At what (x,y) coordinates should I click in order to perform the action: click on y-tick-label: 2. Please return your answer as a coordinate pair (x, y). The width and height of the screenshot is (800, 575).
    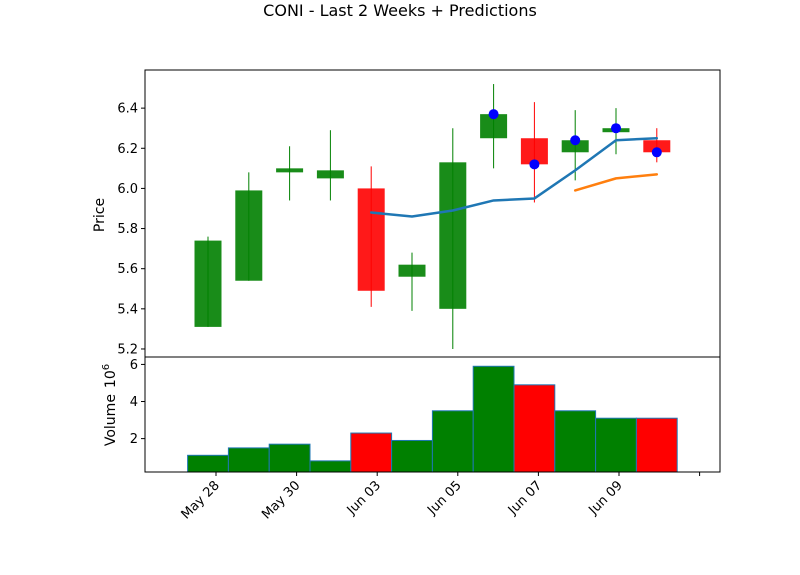
    Looking at the image, I should click on (134, 439).